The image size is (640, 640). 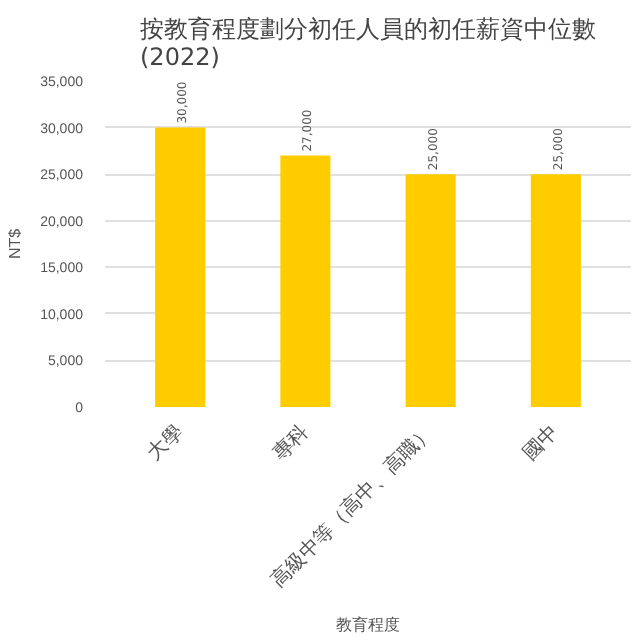 What do you see at coordinates (15, 243) in the screenshot?
I see `y-axis-title: NT$` at bounding box center [15, 243].